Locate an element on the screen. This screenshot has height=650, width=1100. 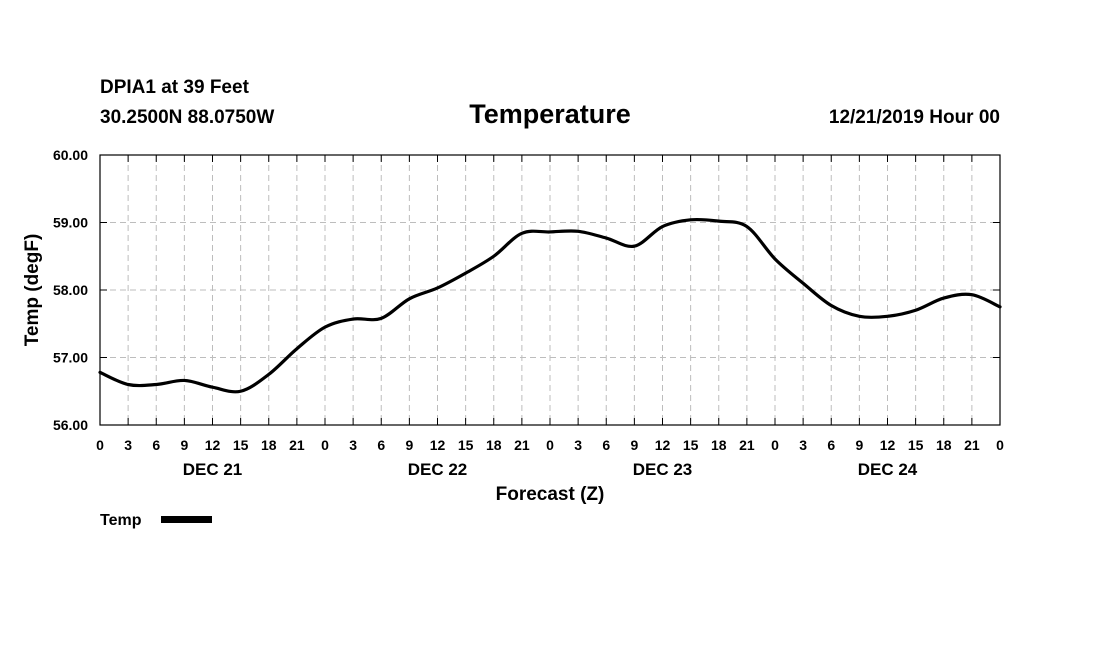
legend-label: Temp is located at coordinates (121, 520).